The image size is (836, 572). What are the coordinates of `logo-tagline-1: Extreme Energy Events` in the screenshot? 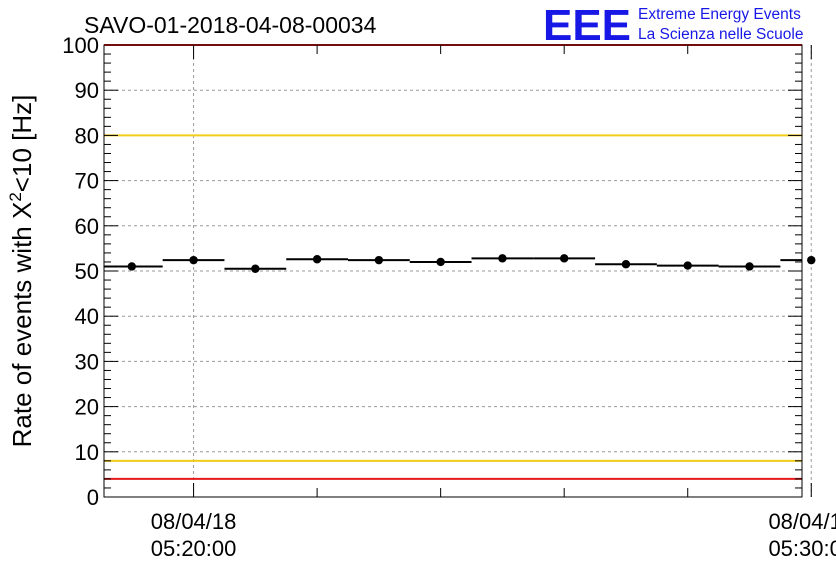 It's located at (719, 14).